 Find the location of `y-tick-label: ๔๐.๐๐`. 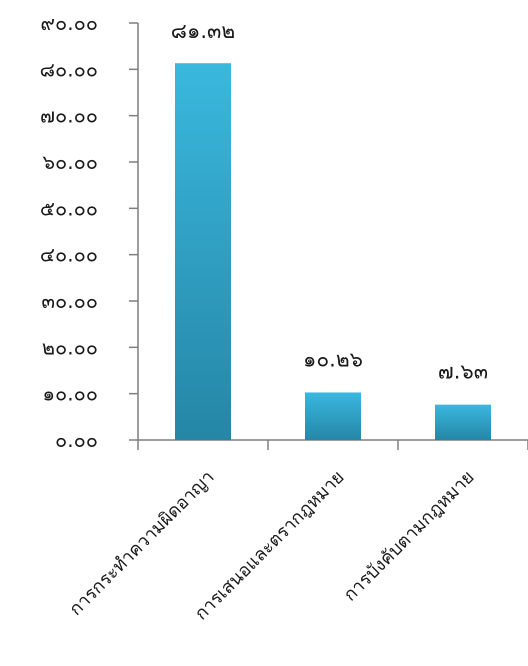

y-tick-label: ๔๐.๐๐ is located at coordinates (69, 255).